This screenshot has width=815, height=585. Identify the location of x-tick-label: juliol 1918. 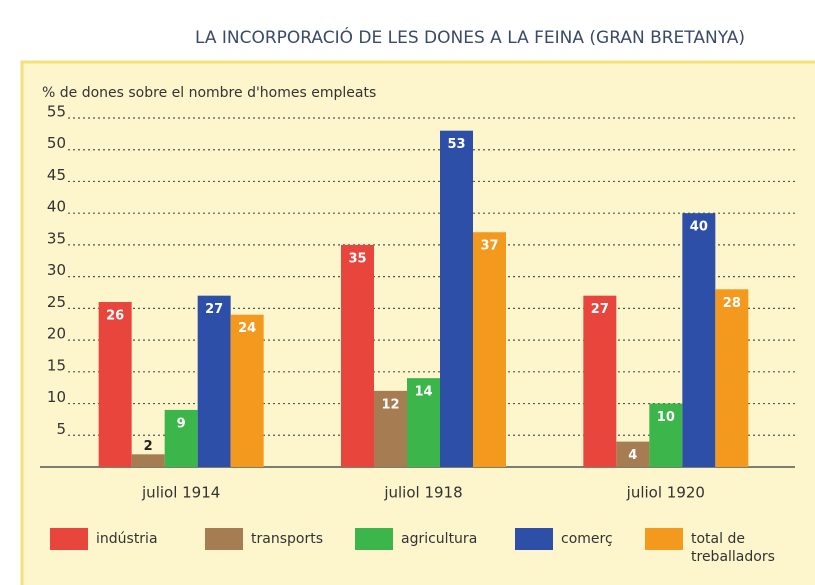
(422, 493).